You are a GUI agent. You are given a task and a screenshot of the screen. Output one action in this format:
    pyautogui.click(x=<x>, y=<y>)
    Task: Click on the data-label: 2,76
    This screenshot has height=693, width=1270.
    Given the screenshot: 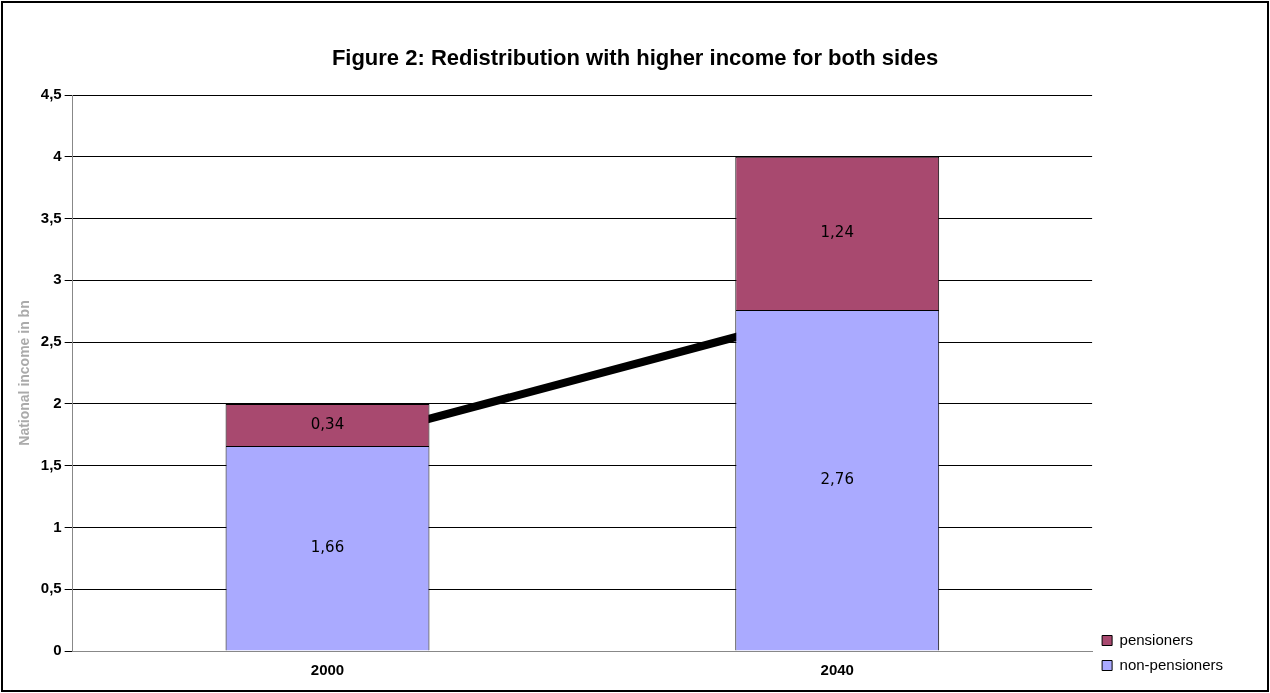 What is the action you would take?
    pyautogui.click(x=837, y=479)
    